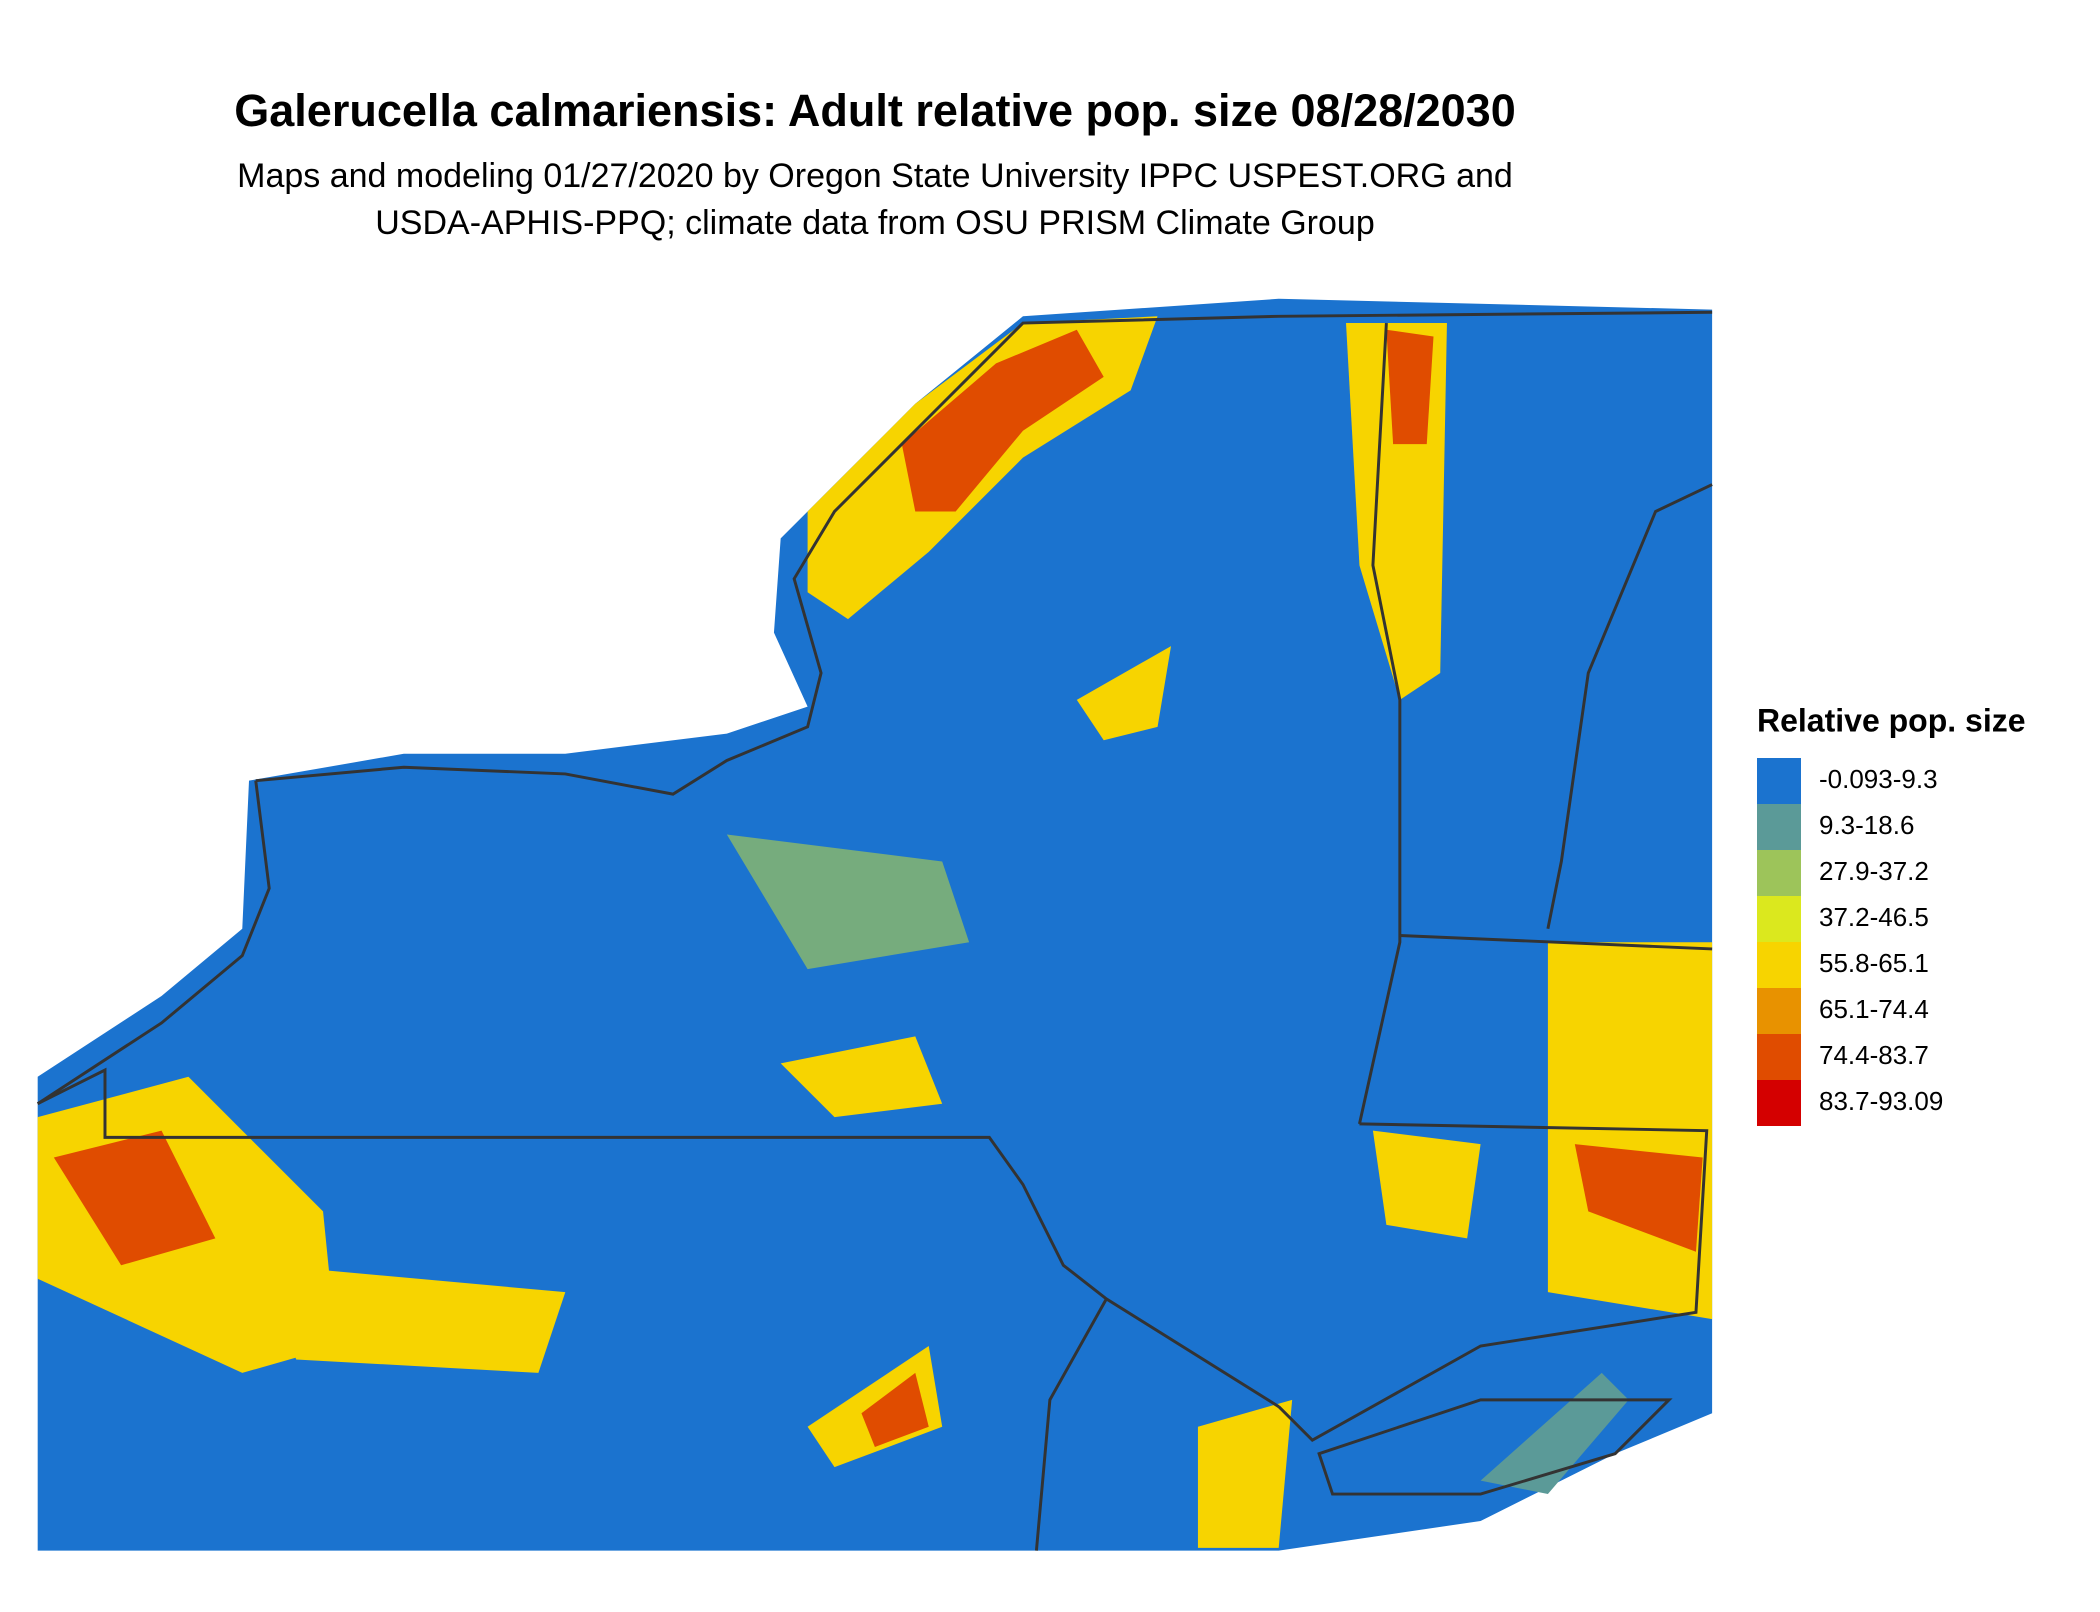 Image resolution: width=2100 pixels, height=1612 pixels. What do you see at coordinates (1874, 917) in the screenshot?
I see `legend-label: 37.2-46.5` at bounding box center [1874, 917].